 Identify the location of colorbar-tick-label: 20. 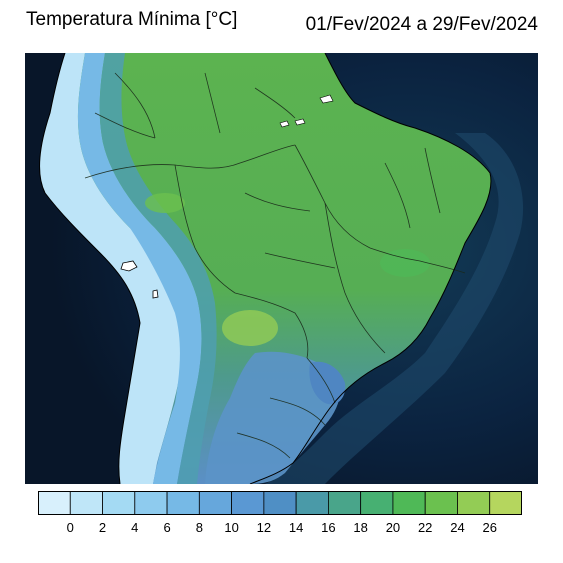
(393, 527).